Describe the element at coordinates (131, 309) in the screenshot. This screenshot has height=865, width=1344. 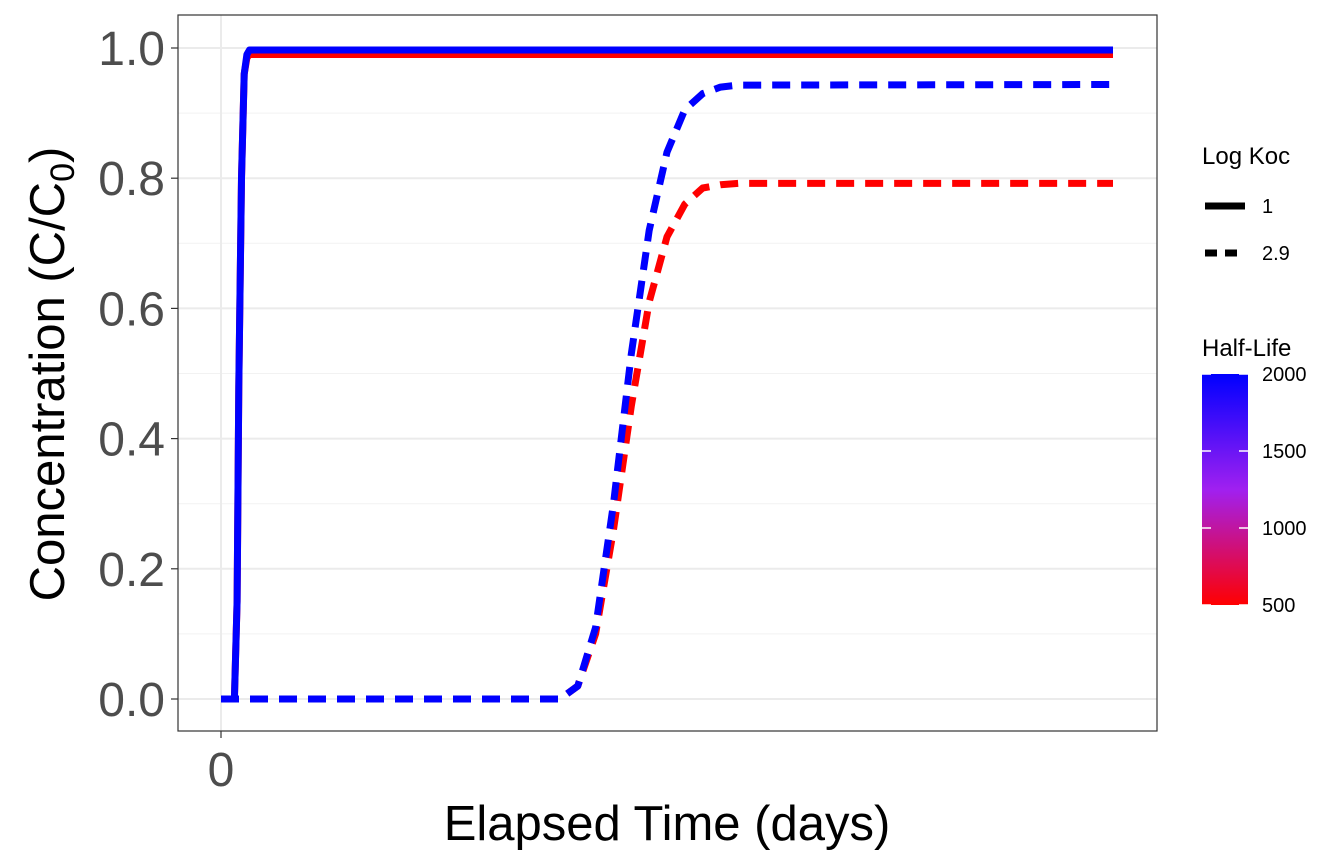
I see `y-tick-label: 0.6` at that location.